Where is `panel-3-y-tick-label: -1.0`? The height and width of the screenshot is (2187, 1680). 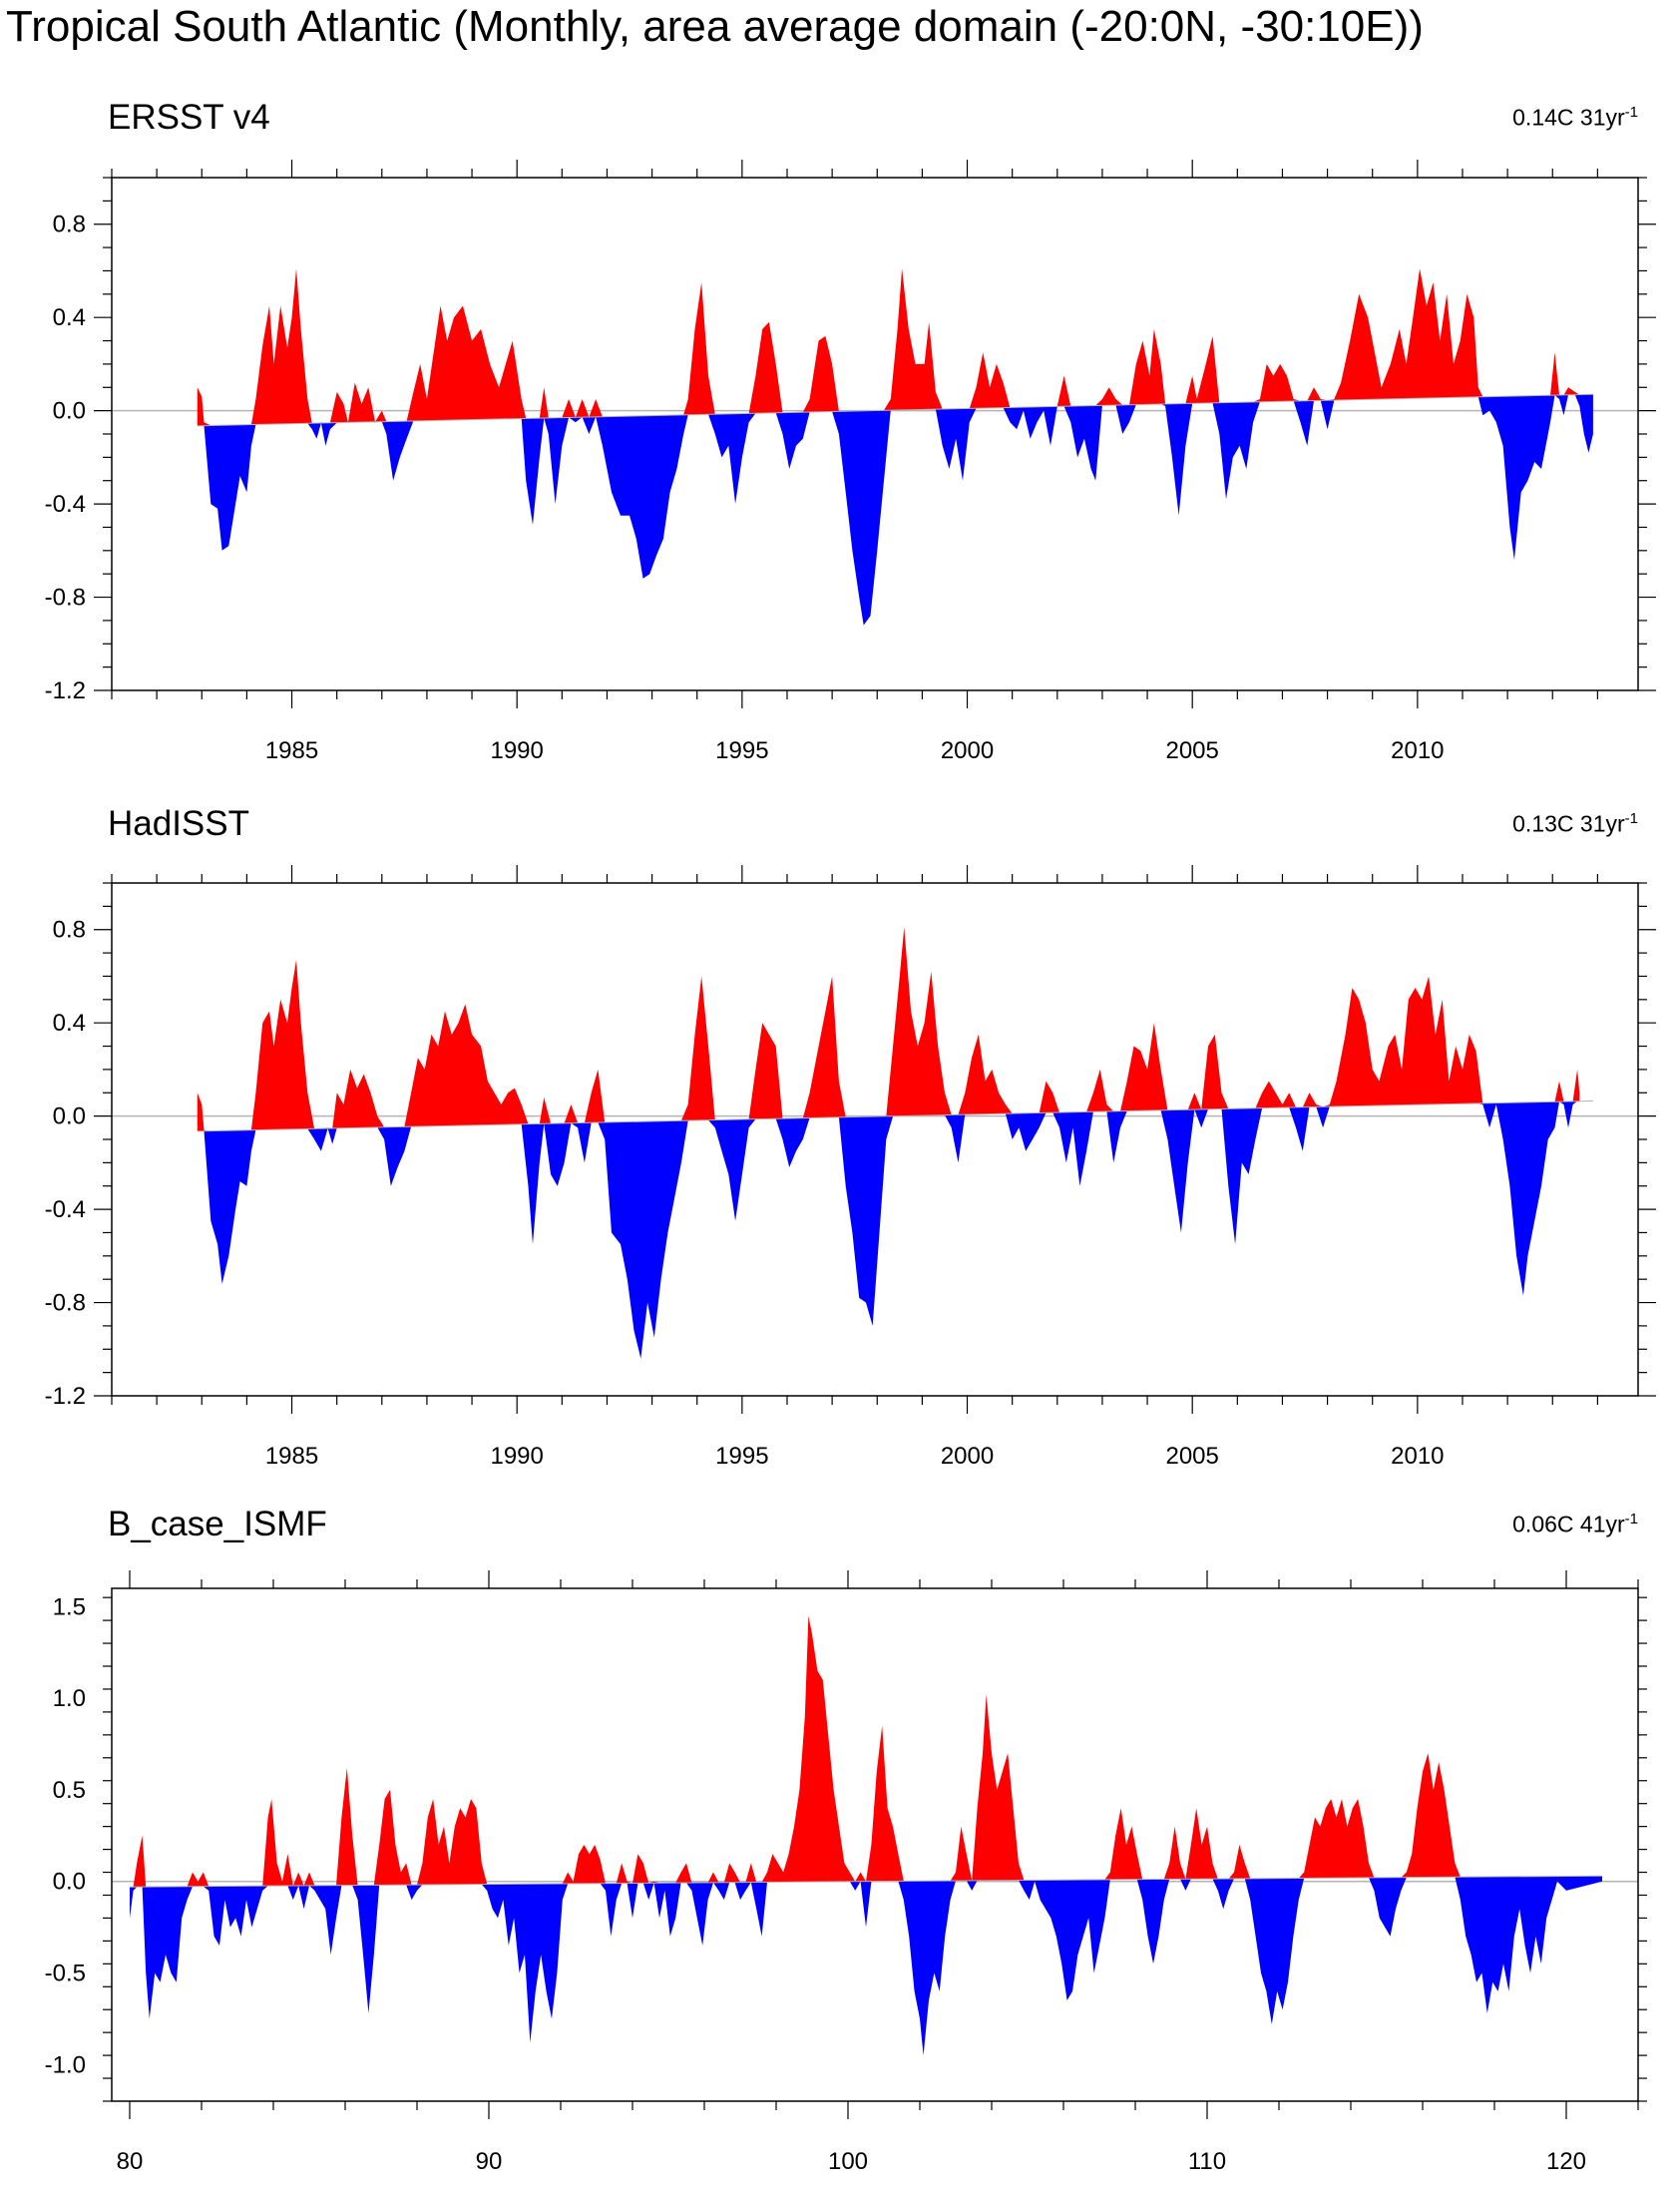
panel-3-y-tick-label: -1.0 is located at coordinates (65, 2064).